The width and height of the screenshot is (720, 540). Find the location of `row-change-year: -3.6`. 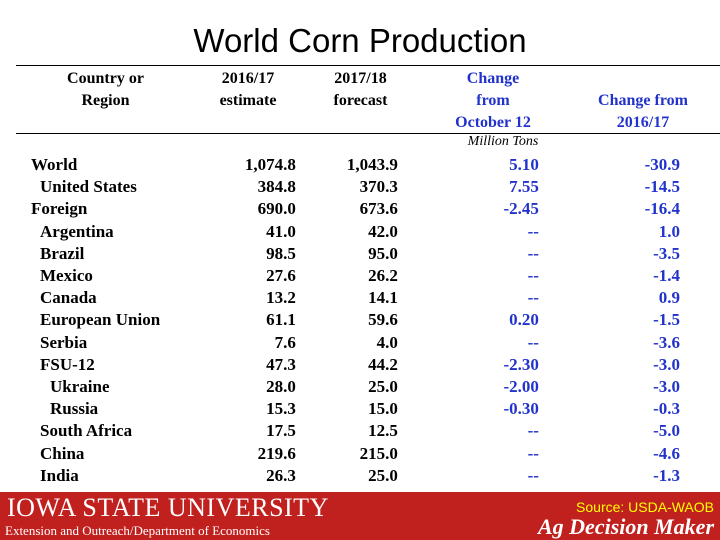

row-change-year: -3.6 is located at coordinates (647, 343).